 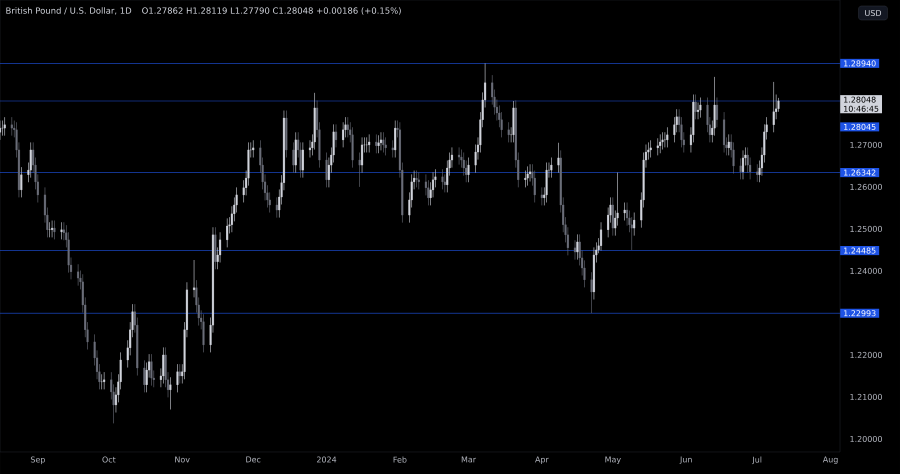 What do you see at coordinates (271, 11) in the screenshot?
I see `text: O1.27862 H1.28119 L1.27790 C1.28048 +0.00186 (+0.15%)` at bounding box center [271, 11].